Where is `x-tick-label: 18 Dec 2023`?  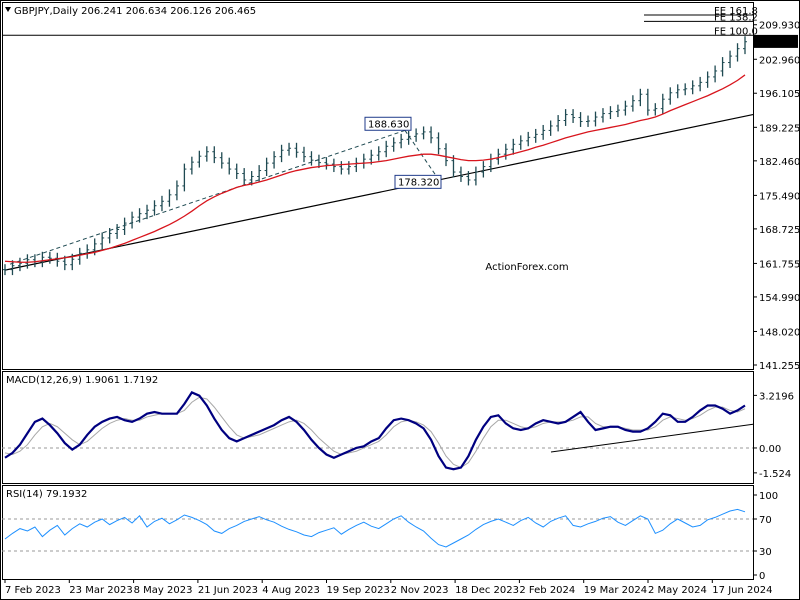
x-tick-label: 18 Dec 2023 is located at coordinates (487, 590).